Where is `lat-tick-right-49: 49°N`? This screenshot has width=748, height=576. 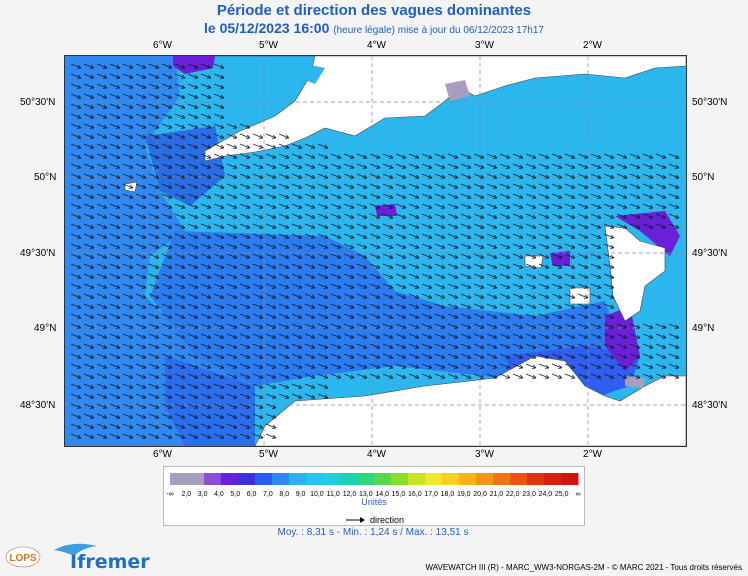 lat-tick-right-49: 49°N is located at coordinates (703, 328).